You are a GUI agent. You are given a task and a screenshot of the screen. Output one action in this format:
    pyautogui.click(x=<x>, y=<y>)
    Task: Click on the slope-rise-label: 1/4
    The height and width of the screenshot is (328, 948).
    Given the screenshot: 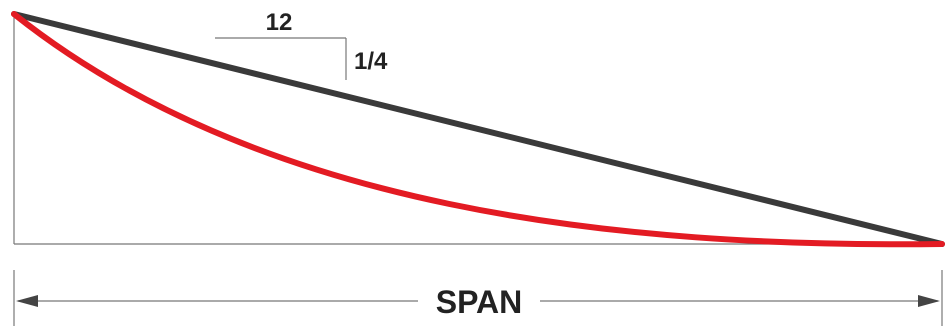 What is the action you would take?
    pyautogui.click(x=371, y=61)
    